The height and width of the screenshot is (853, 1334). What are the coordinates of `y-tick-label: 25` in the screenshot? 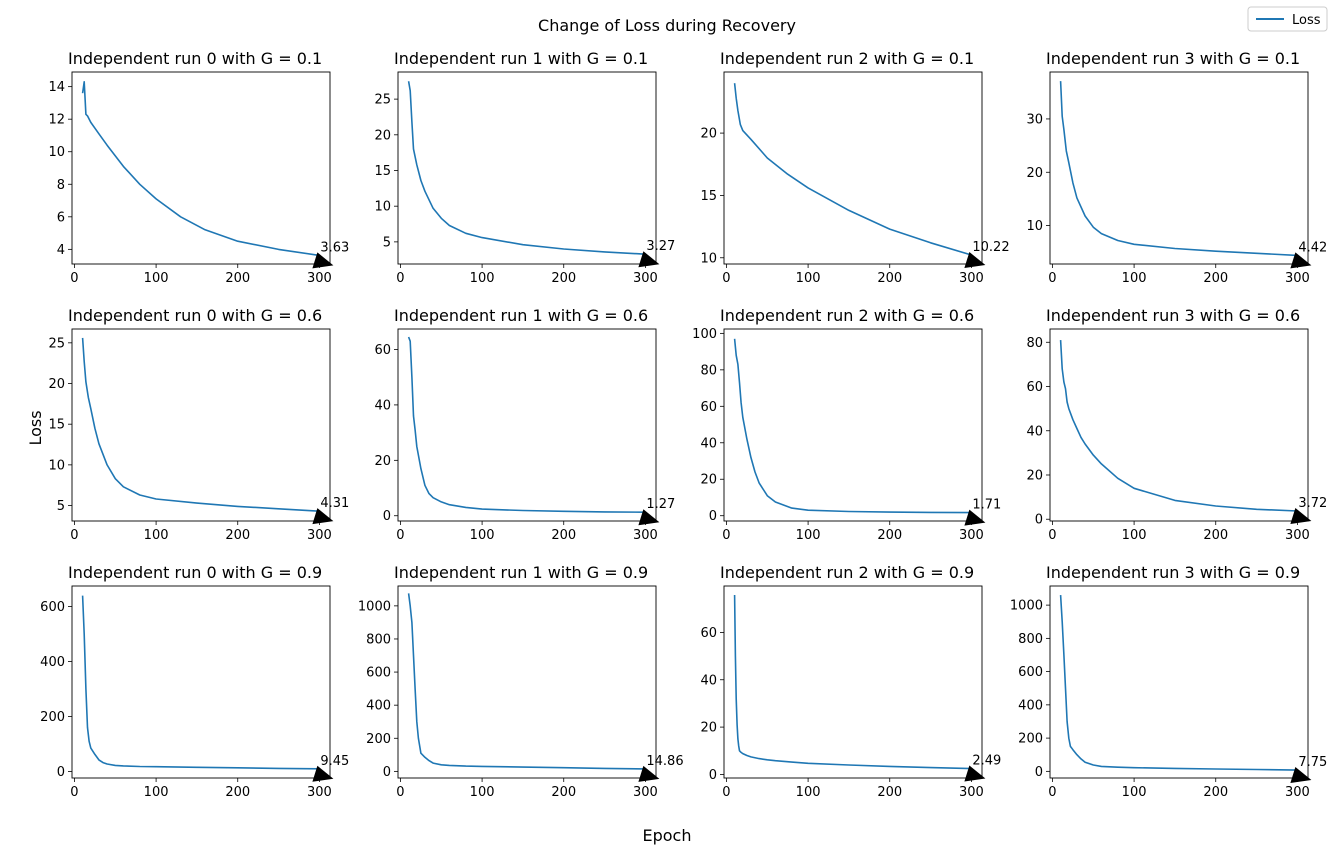 It's located at (382, 100).